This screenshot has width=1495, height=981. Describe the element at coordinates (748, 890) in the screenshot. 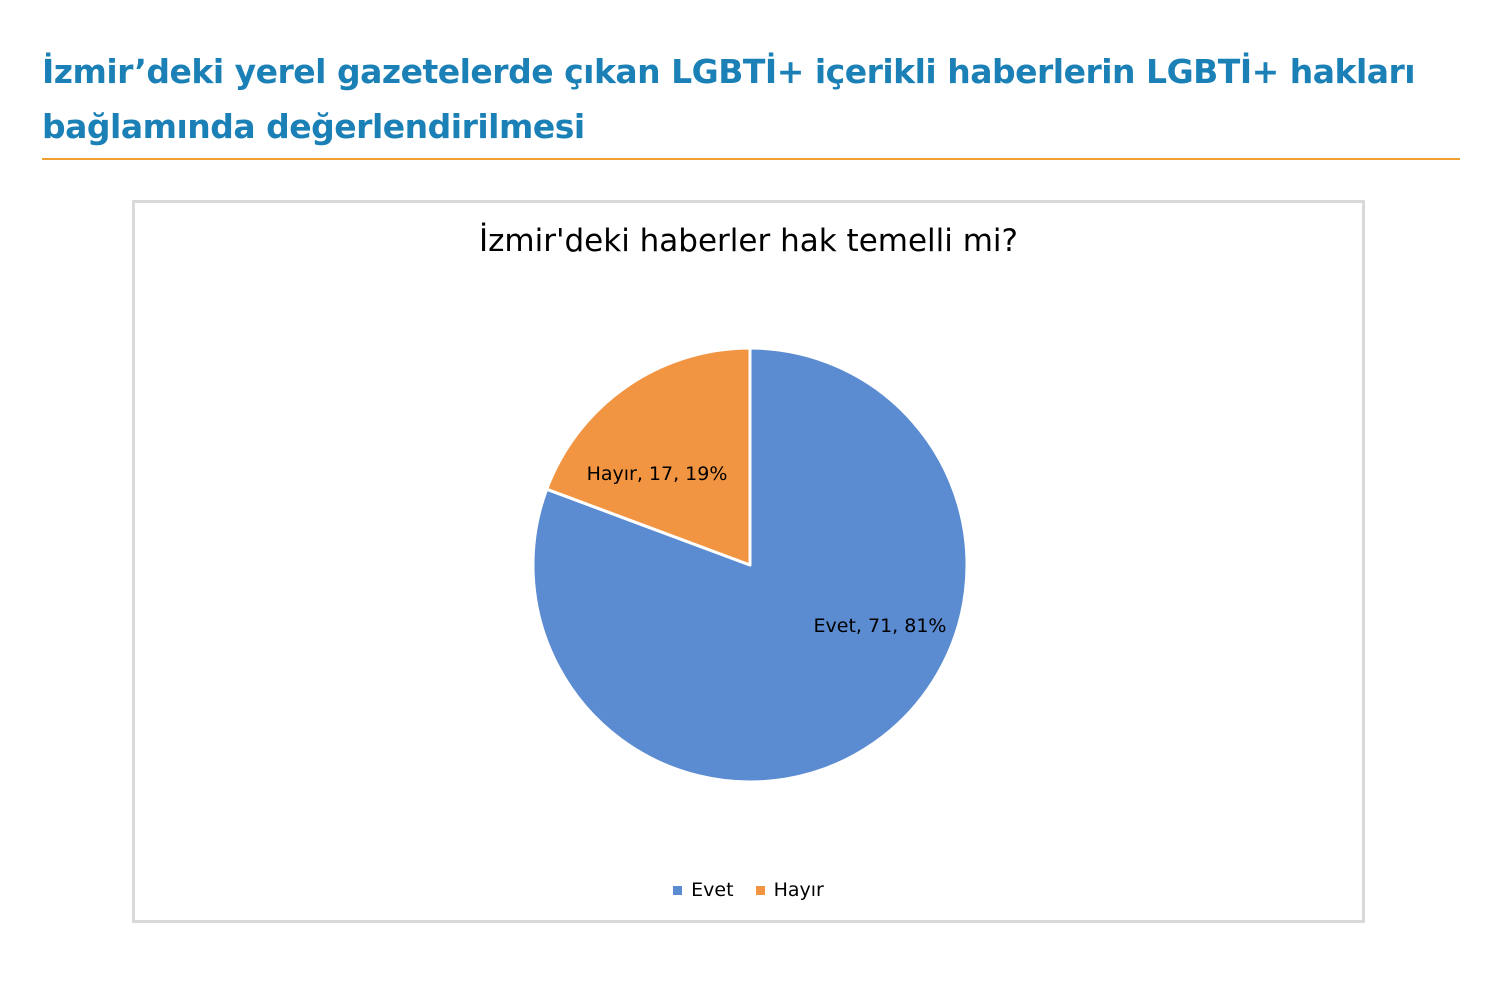

I see `chart-legend: Evet Hayır` at that location.